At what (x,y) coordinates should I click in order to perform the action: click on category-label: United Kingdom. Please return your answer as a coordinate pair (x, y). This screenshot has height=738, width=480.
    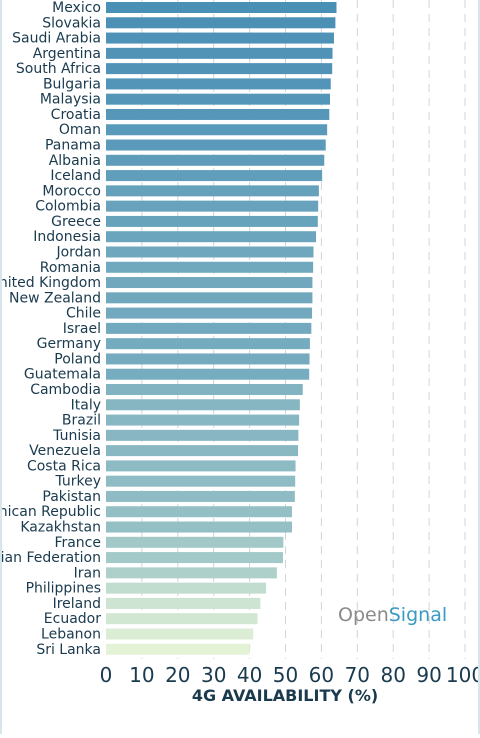
    Looking at the image, I should click on (50, 283).